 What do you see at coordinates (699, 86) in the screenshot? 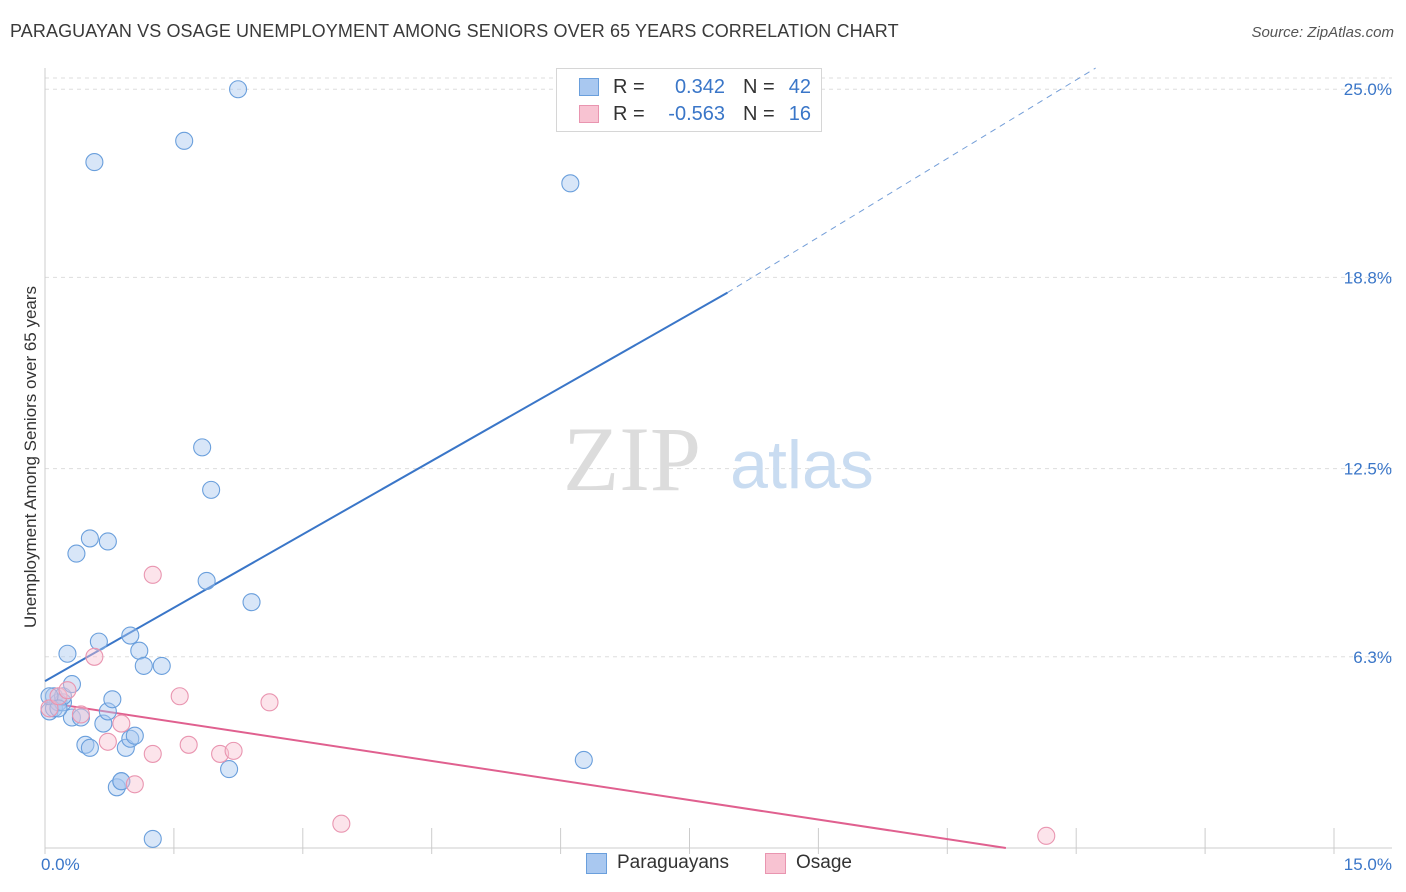
I see `legend-r-value: 0.342` at bounding box center [699, 86].